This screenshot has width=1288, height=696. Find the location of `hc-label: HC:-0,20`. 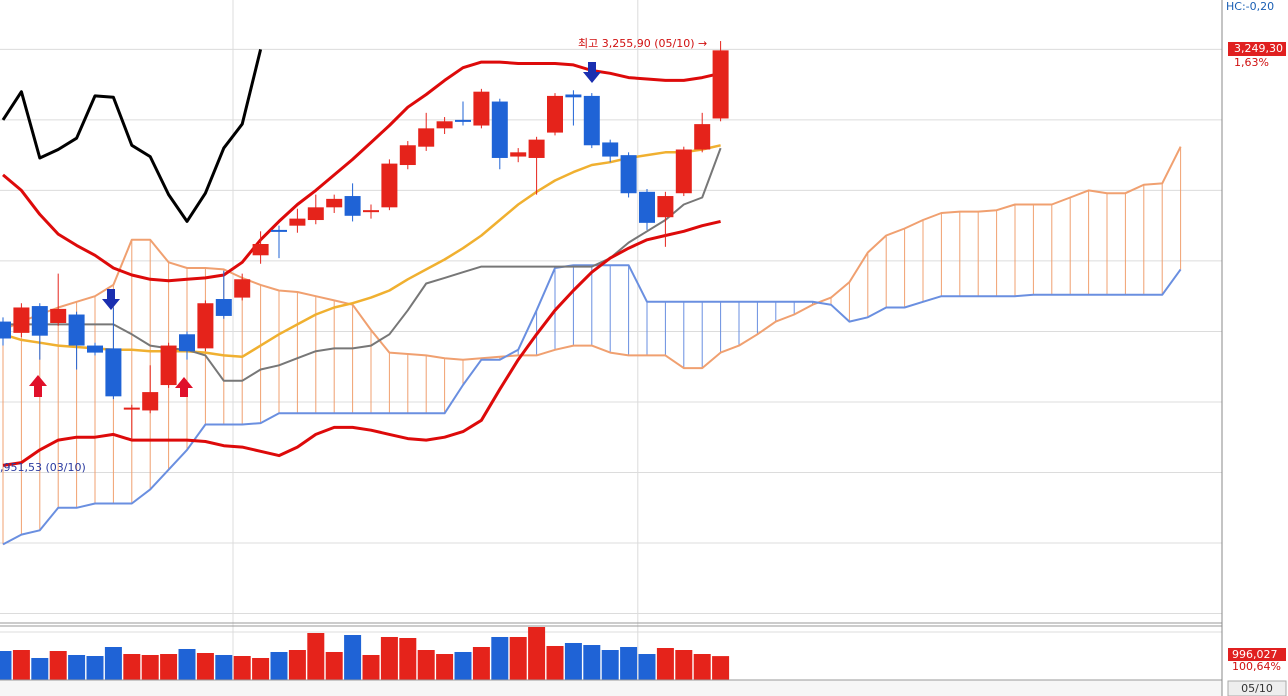

hc-label: HC:-0,20 is located at coordinates (1250, 6).